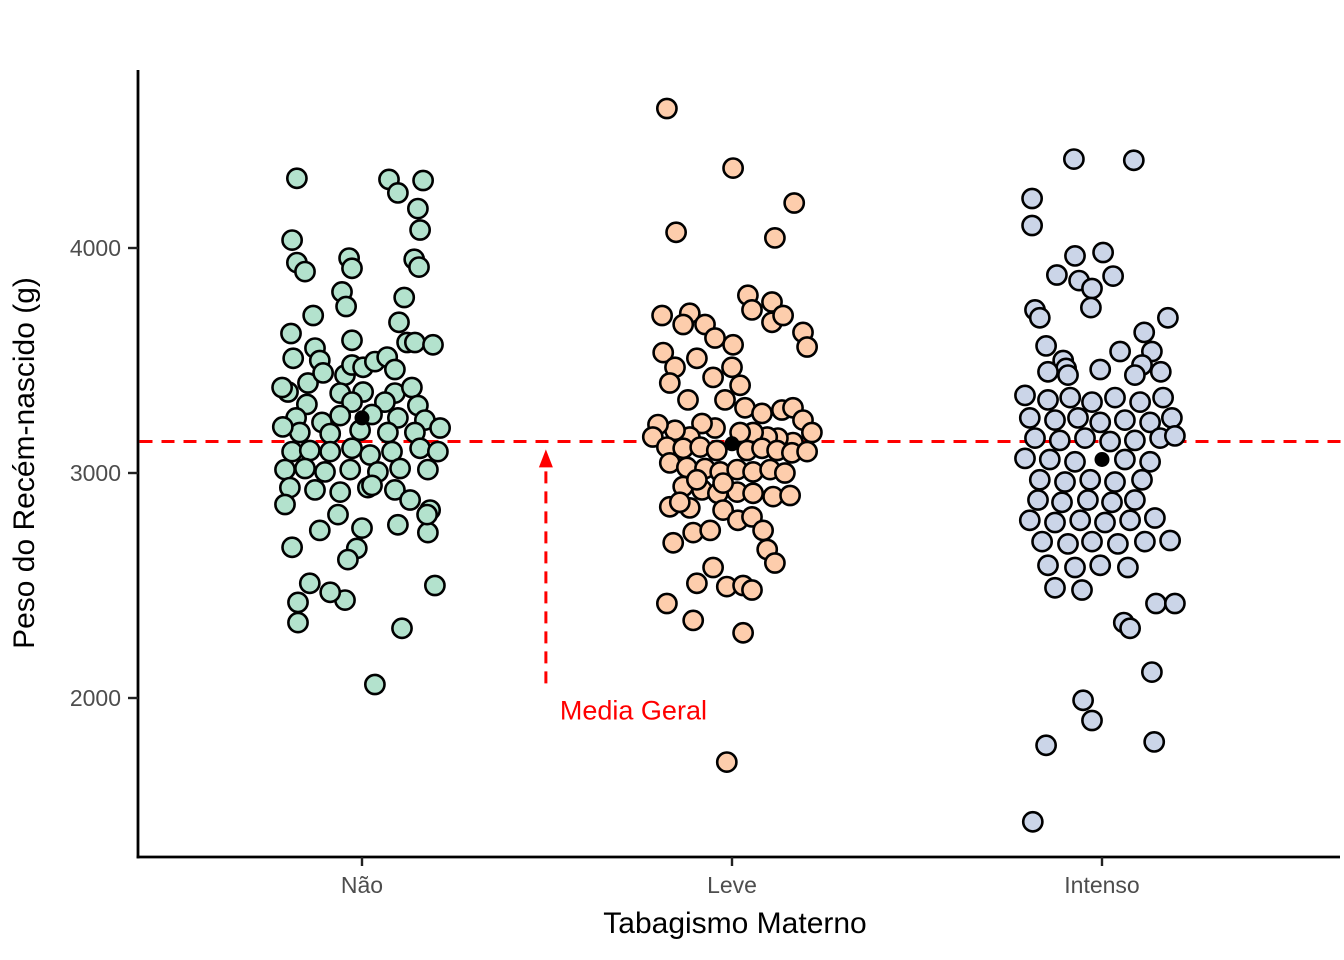 The height and width of the screenshot is (960, 1344). I want to click on y-tick-label-2000: 2000, so click(95, 698).